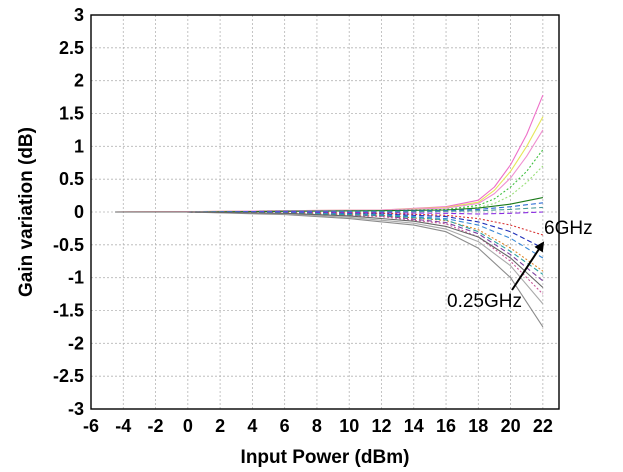 This screenshot has height=472, width=623. Describe the element at coordinates (381, 426) in the screenshot. I see `x-tick-label: 12` at that location.